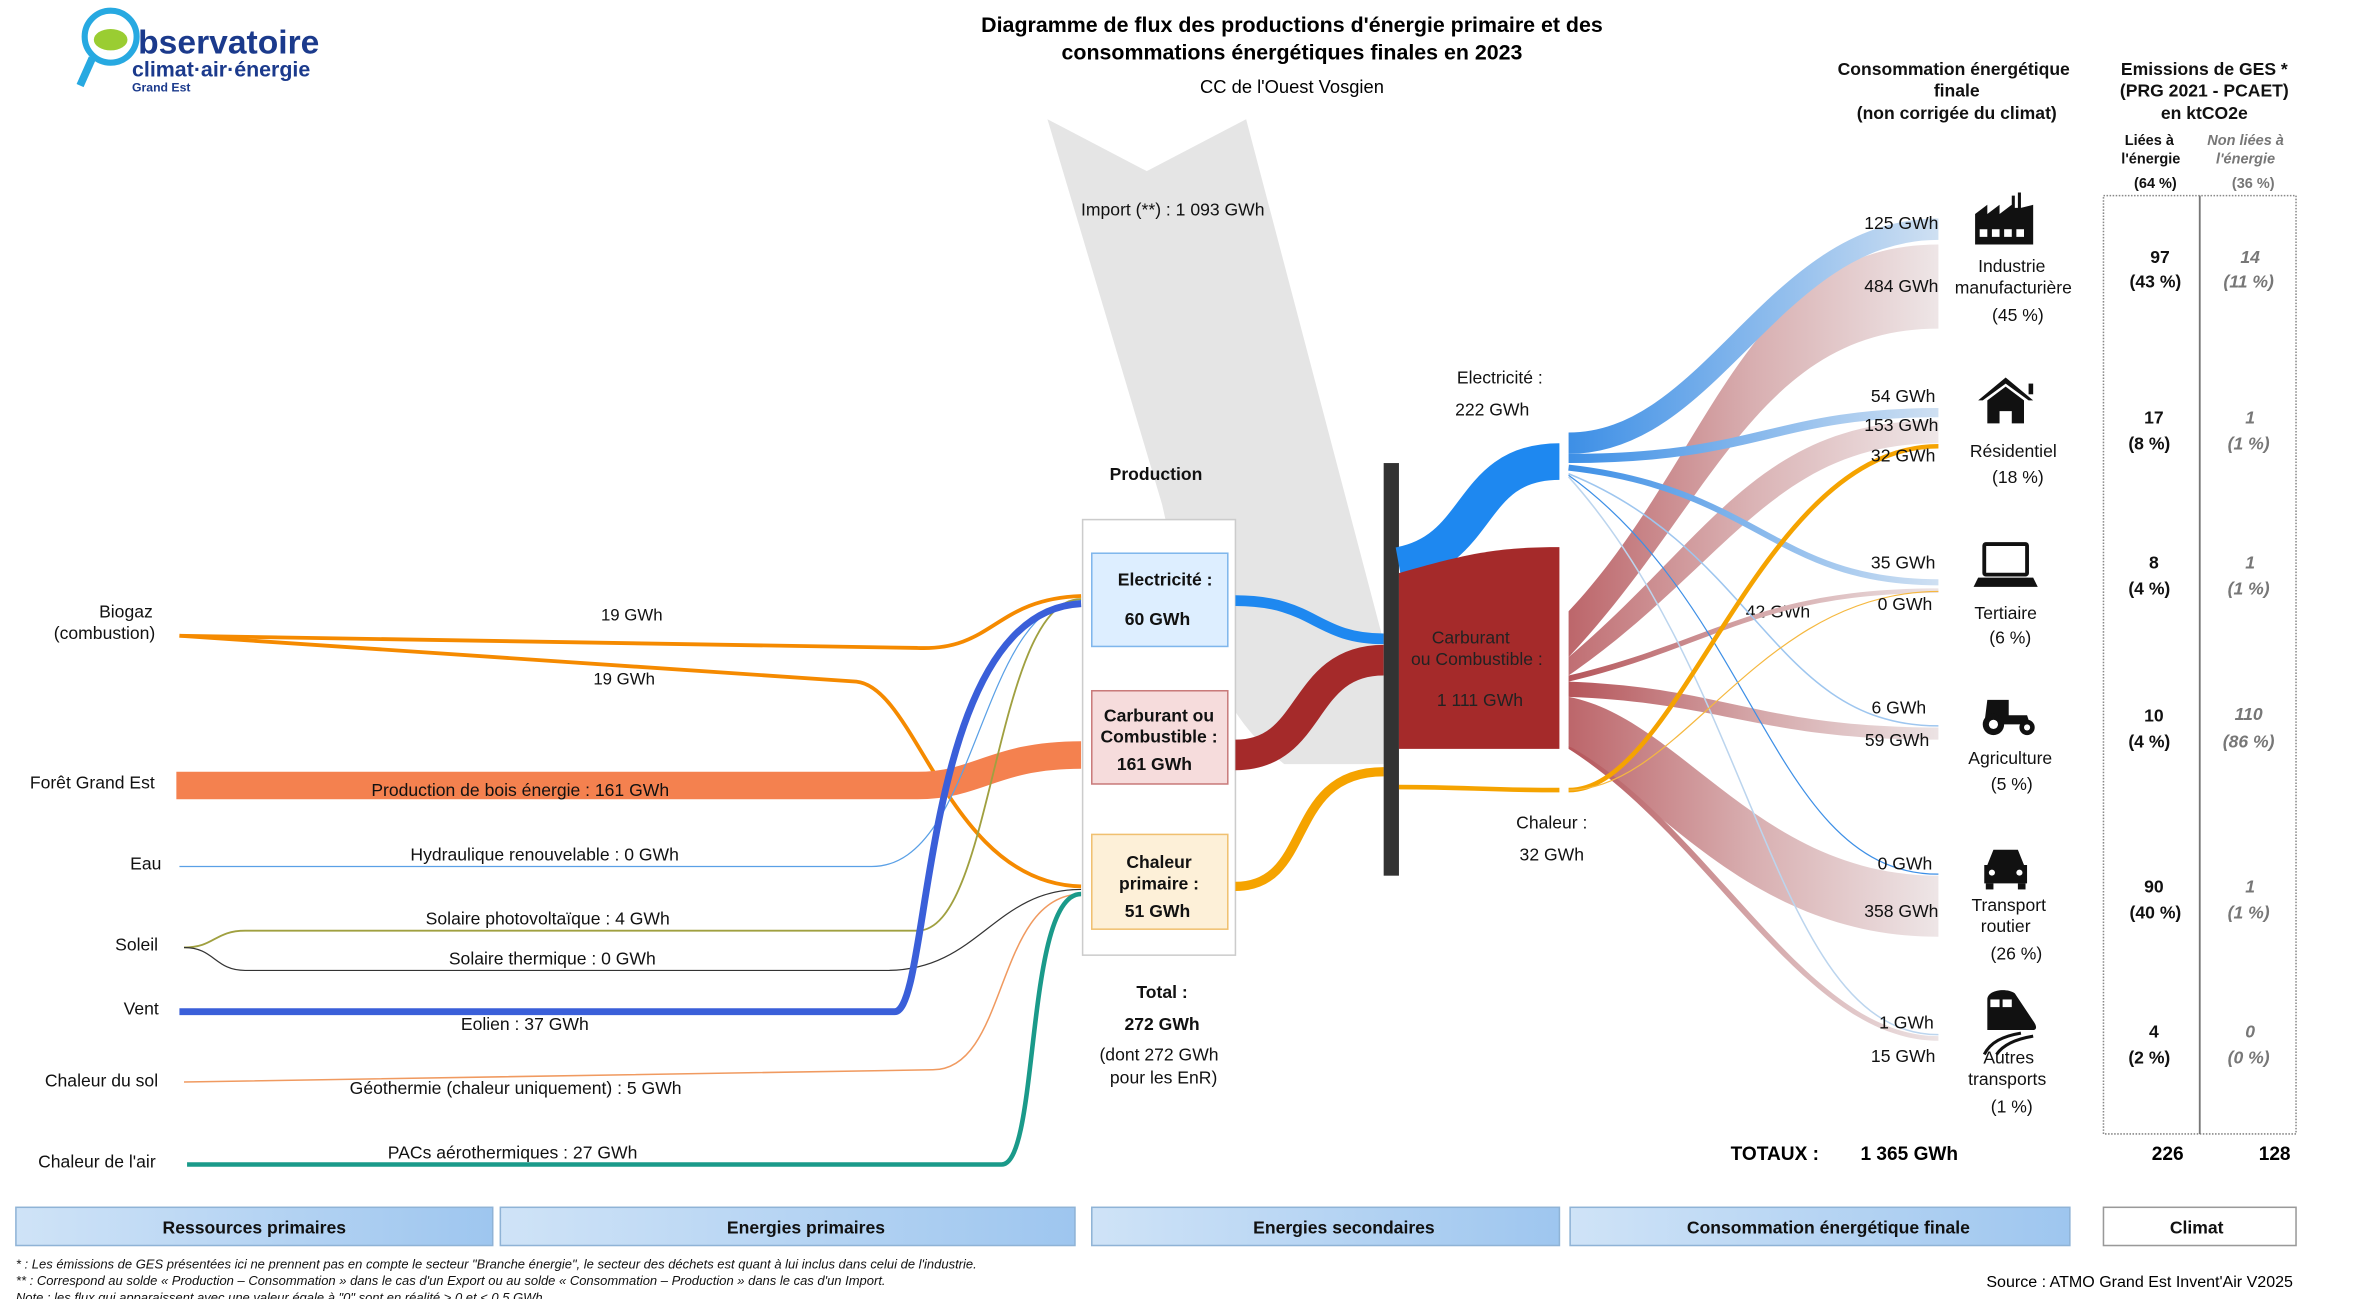 The height and width of the screenshot is (1299, 2370). What do you see at coordinates (2168, 1154) in the screenshot?
I see `totals-ges: 226` at bounding box center [2168, 1154].